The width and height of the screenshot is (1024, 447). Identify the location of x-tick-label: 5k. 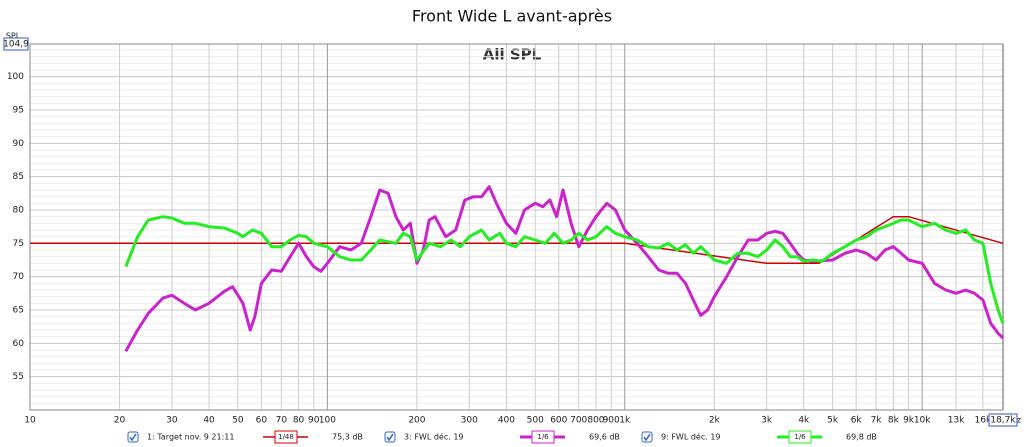
(833, 421).